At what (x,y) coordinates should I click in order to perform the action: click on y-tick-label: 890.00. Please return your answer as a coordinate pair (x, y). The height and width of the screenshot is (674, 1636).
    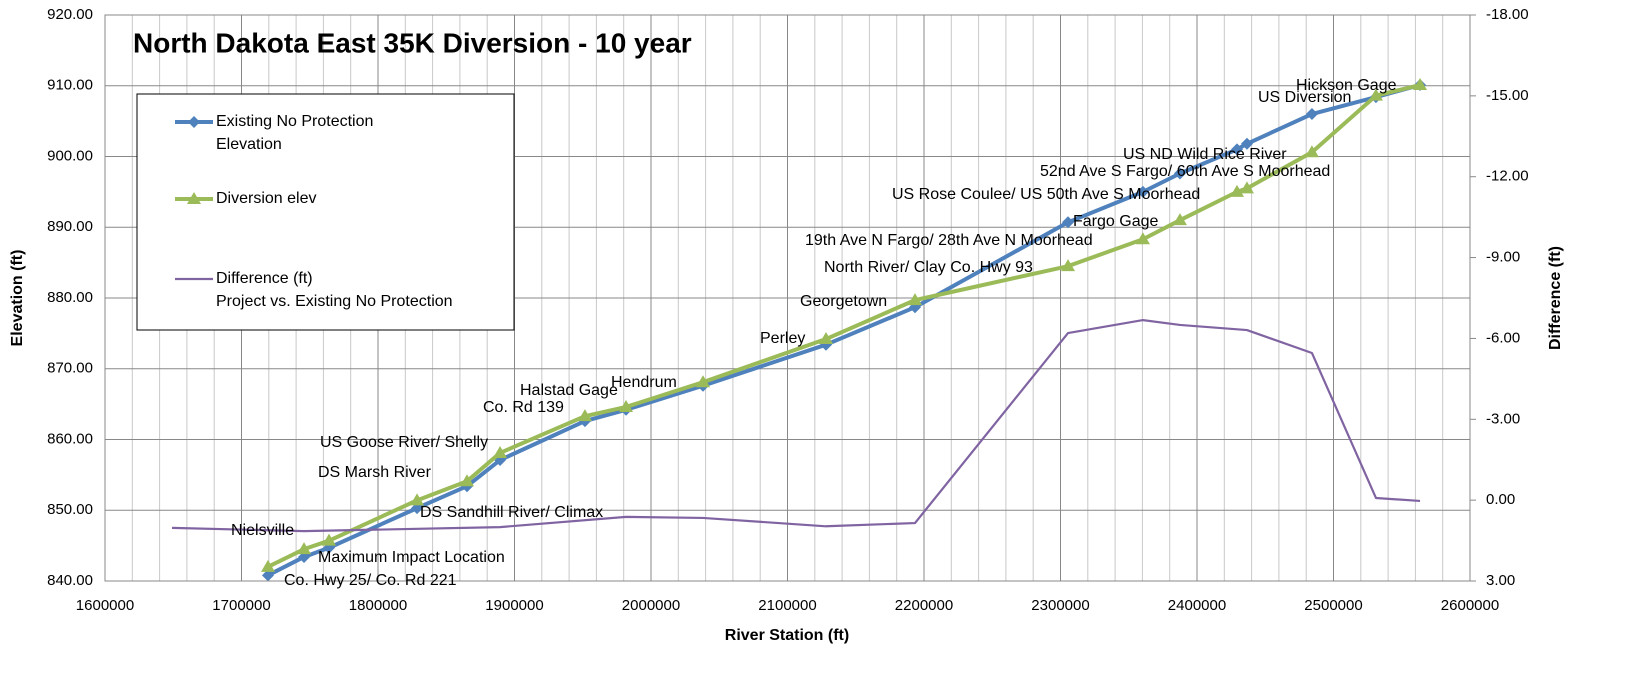
    Looking at the image, I should click on (70, 226).